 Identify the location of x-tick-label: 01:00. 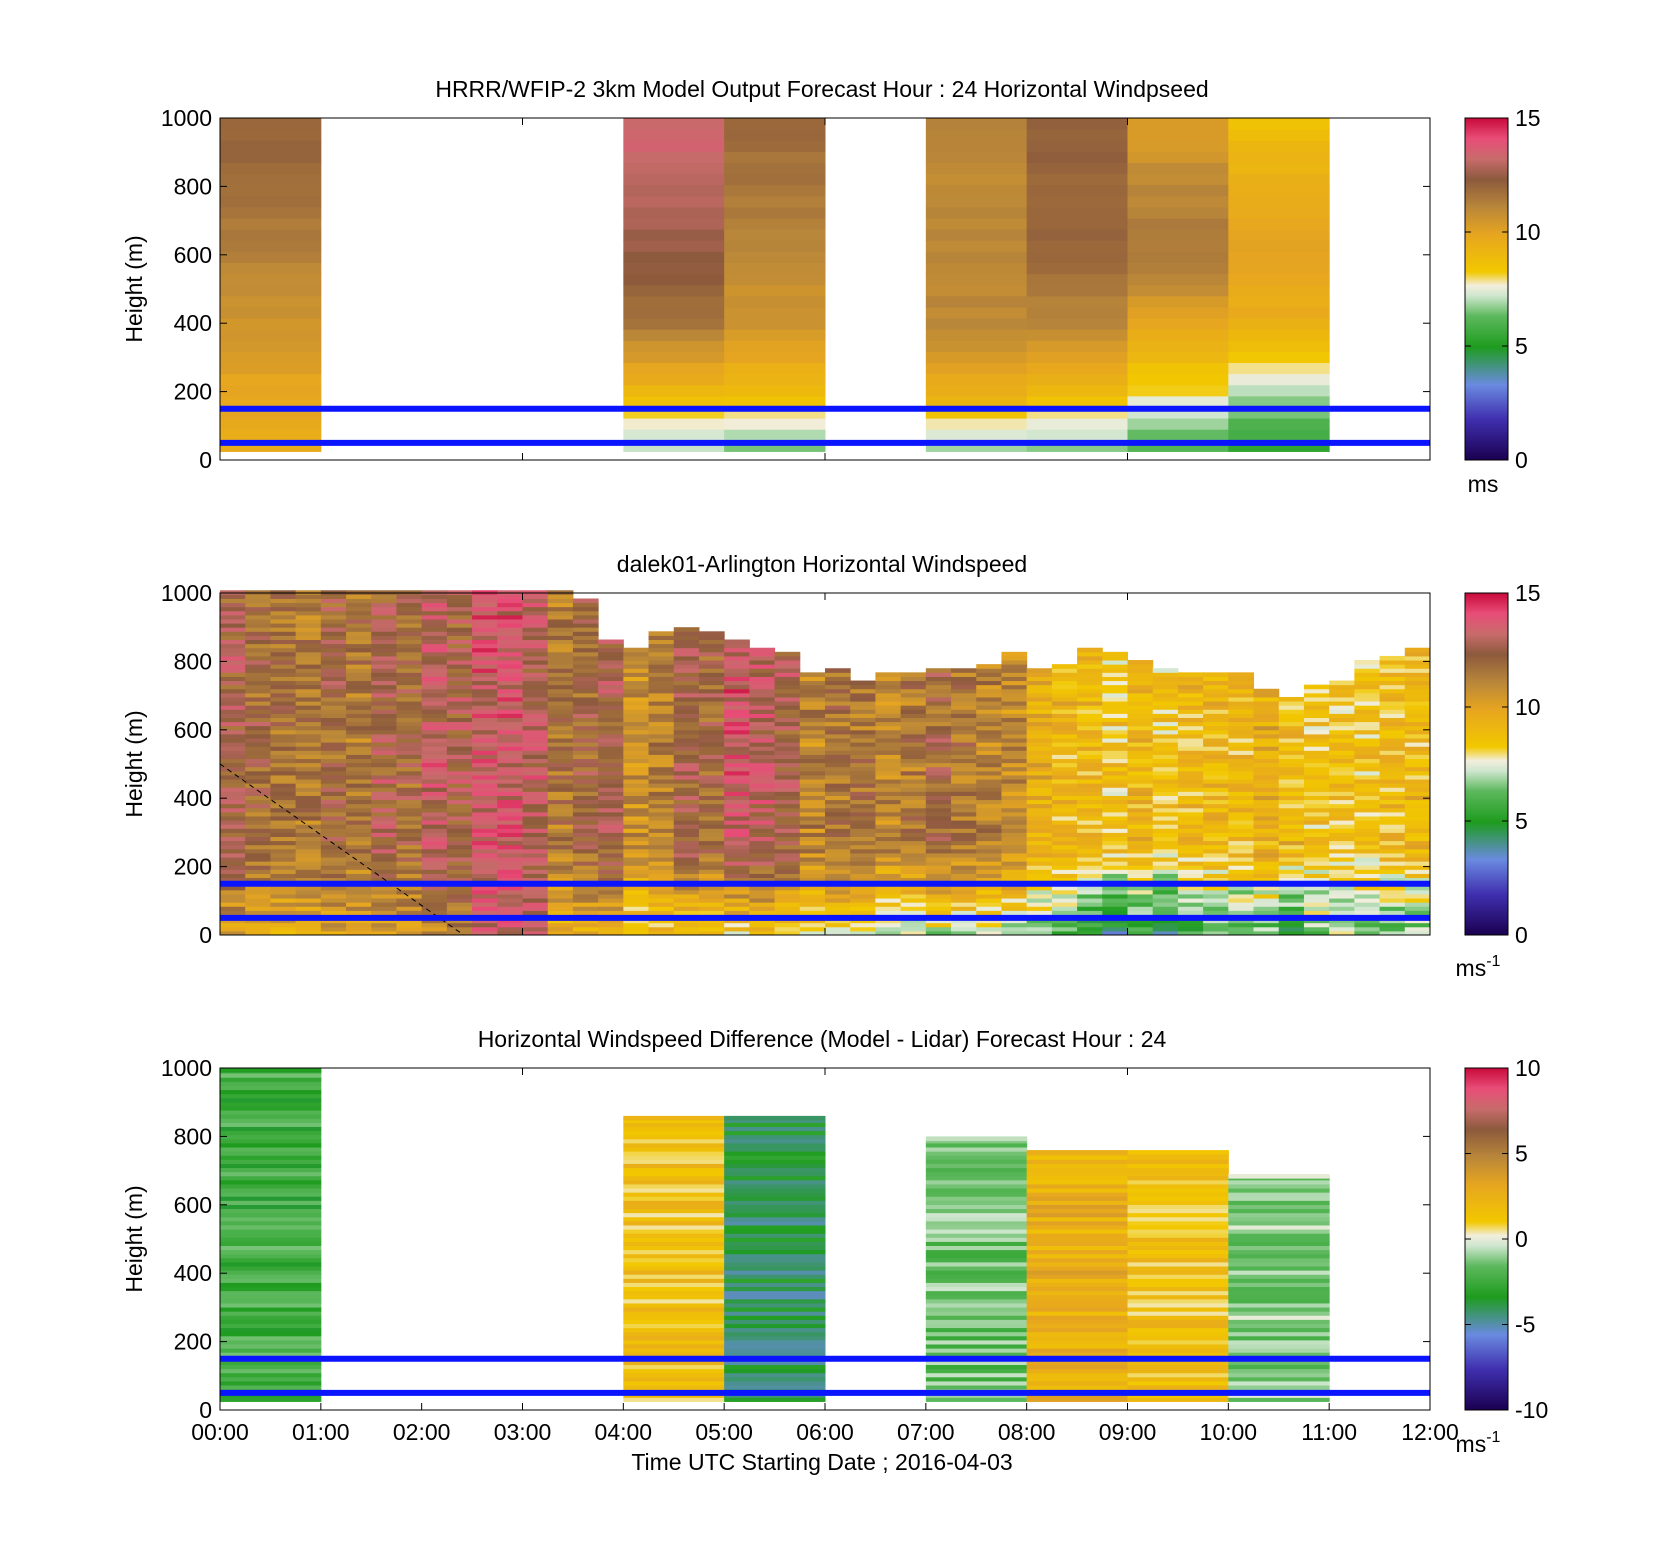
(321, 1432).